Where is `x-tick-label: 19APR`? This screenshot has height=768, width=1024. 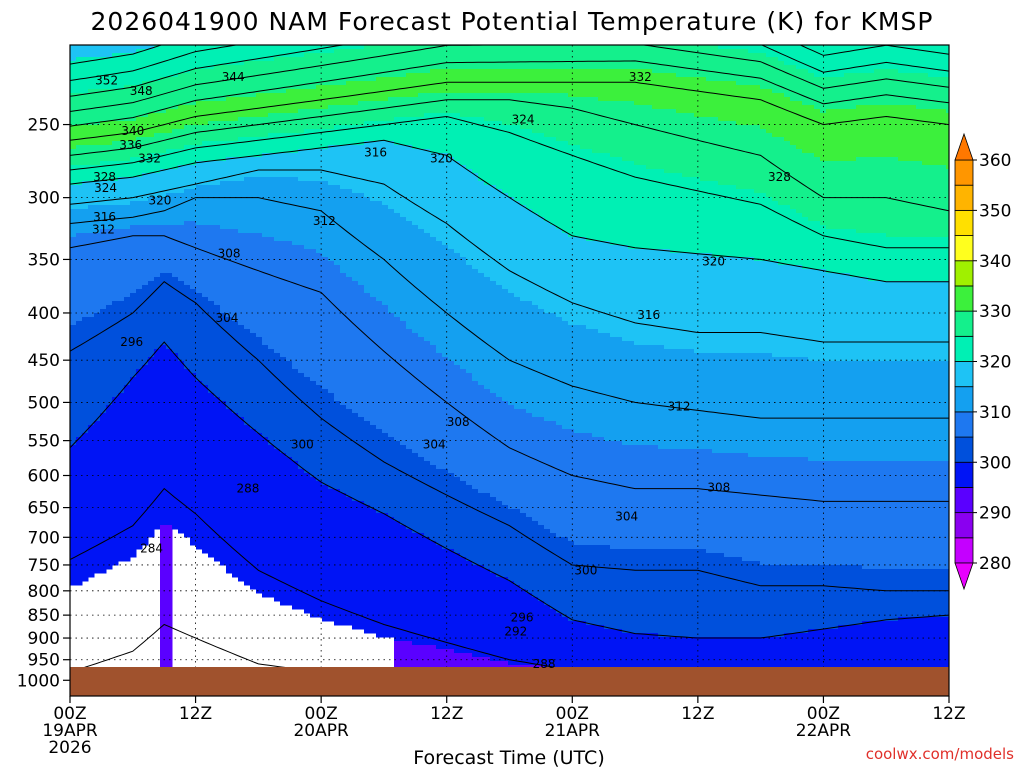 x-tick-label: 19APR is located at coordinates (70, 731).